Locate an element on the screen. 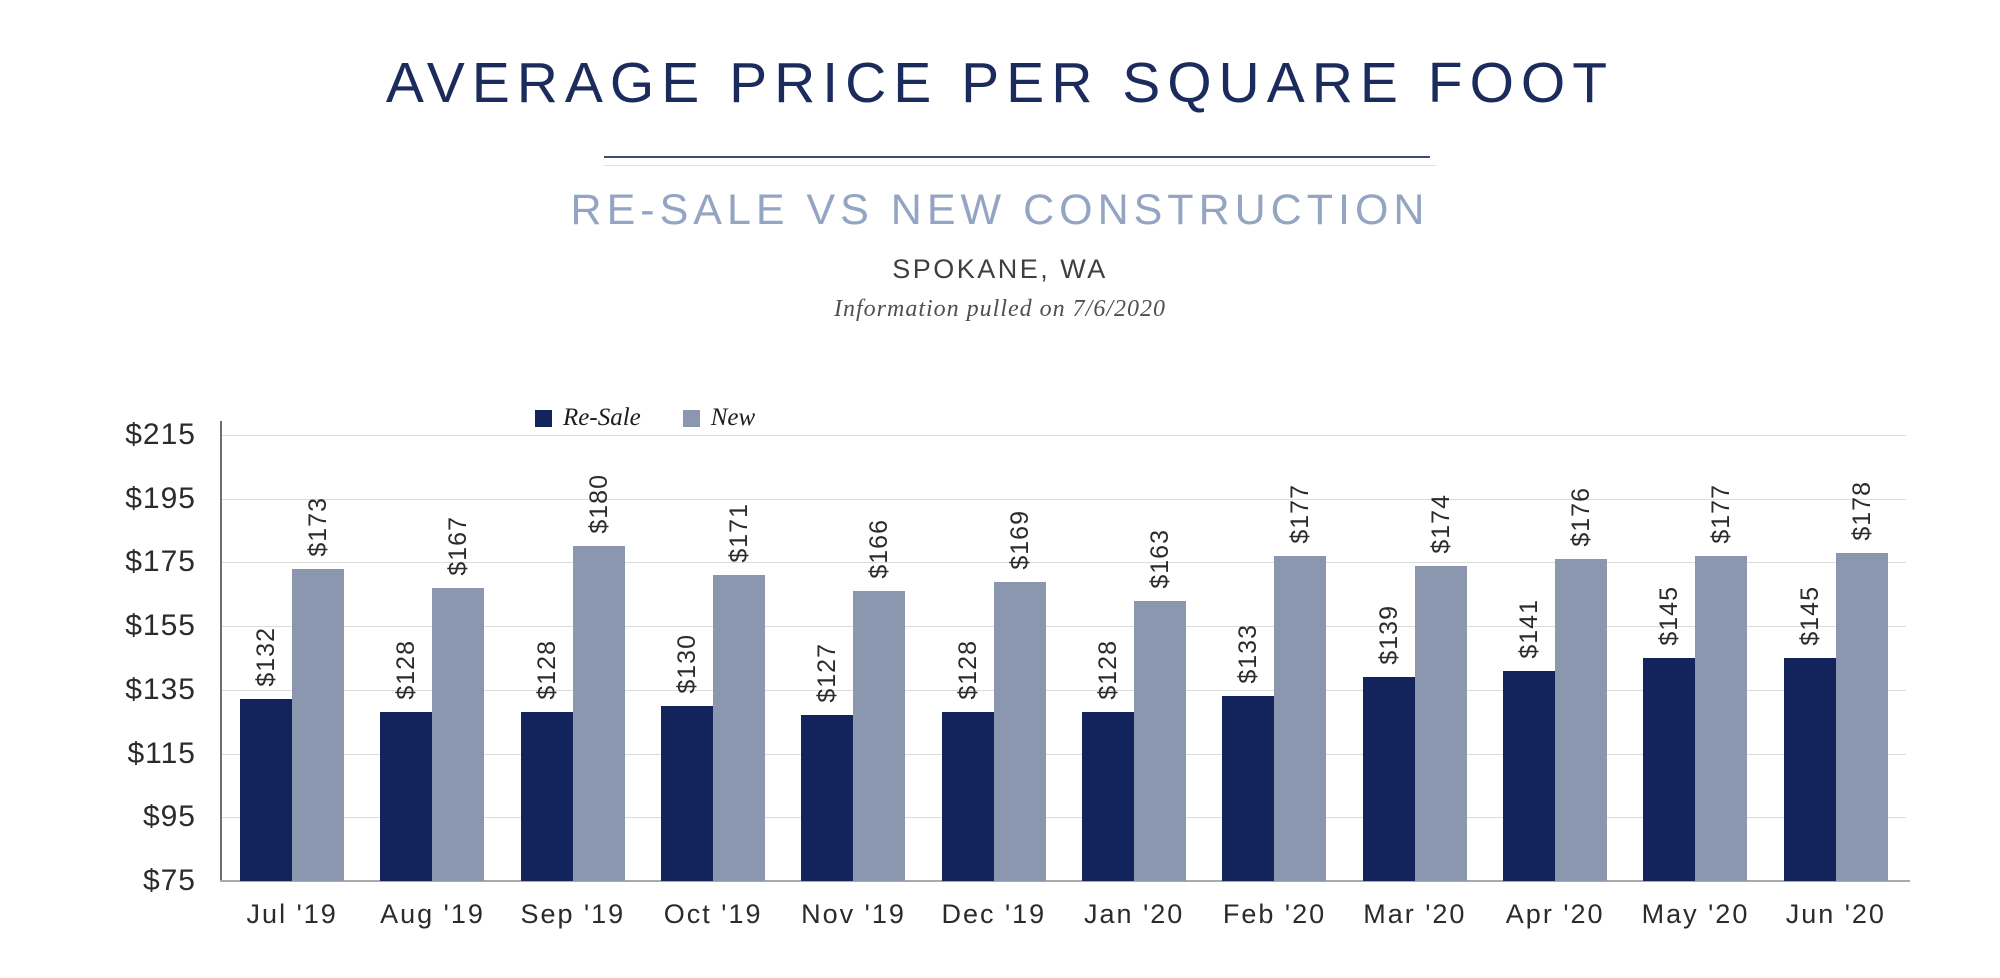 Image resolution: width=2000 pixels, height=978 pixels. x-axis-label: Nov '19 is located at coordinates (853, 914).